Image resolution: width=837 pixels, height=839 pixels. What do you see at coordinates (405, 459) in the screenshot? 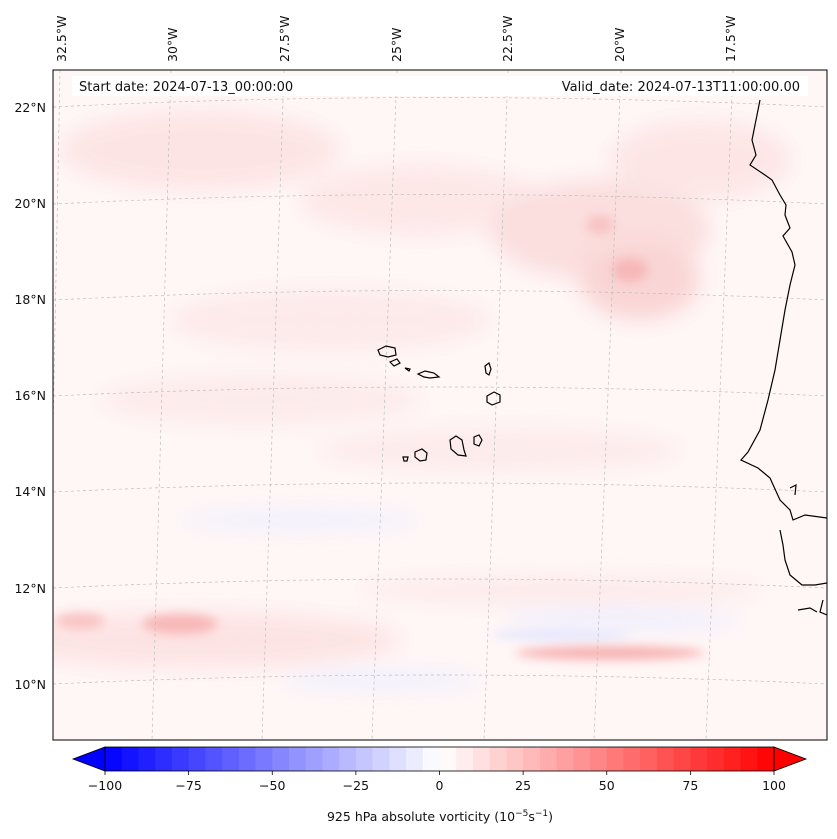
I see `island-brava` at bounding box center [405, 459].